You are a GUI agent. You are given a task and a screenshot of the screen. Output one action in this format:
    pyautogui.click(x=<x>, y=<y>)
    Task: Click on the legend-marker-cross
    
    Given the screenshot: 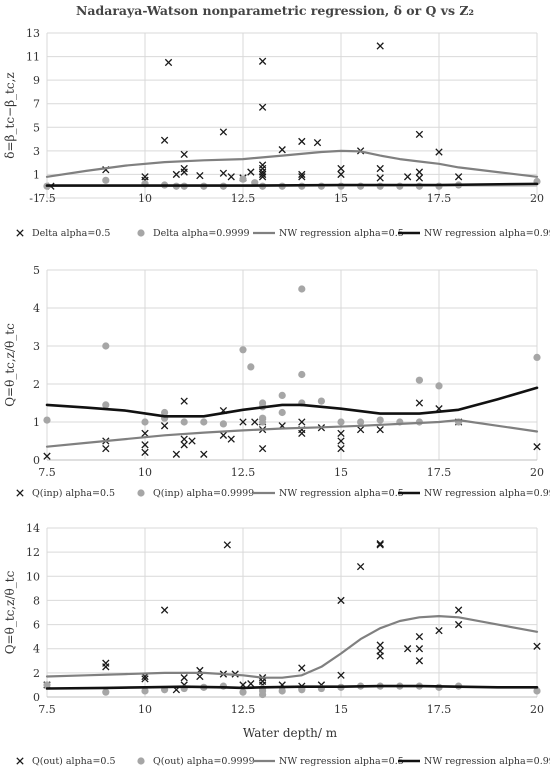 What is the action you would take?
    pyautogui.click(x=20, y=761)
    